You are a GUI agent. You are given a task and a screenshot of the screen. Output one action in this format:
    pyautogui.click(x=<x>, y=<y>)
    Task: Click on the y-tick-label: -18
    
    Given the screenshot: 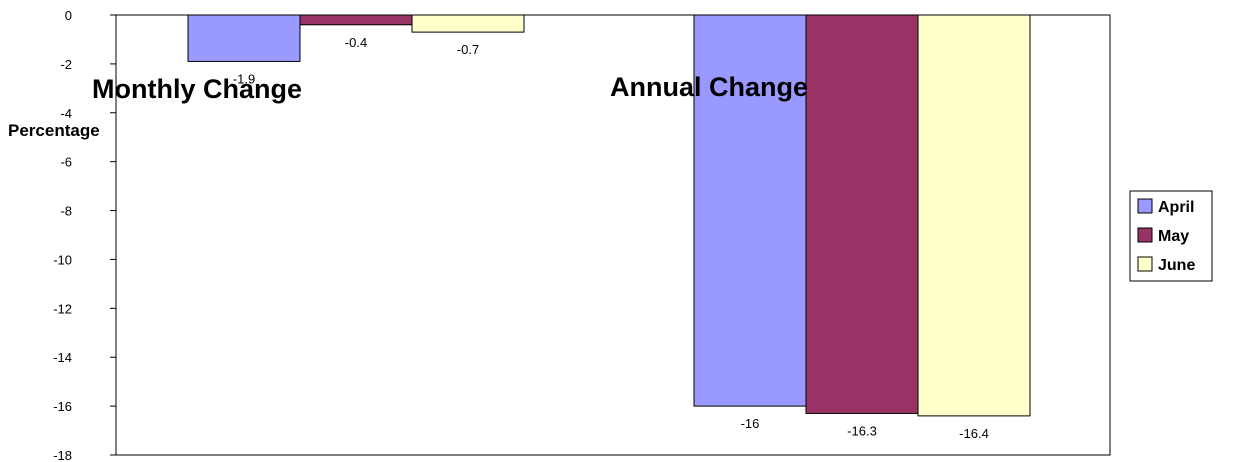 What is the action you would take?
    pyautogui.click(x=62, y=455)
    